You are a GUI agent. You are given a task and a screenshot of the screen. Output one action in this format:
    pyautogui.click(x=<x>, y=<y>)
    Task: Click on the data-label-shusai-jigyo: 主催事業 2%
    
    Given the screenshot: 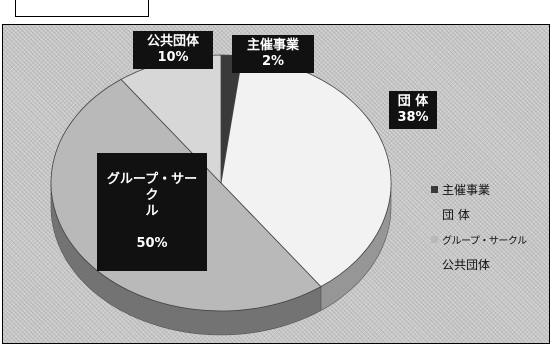 What is the action you would take?
    pyautogui.click(x=273, y=54)
    